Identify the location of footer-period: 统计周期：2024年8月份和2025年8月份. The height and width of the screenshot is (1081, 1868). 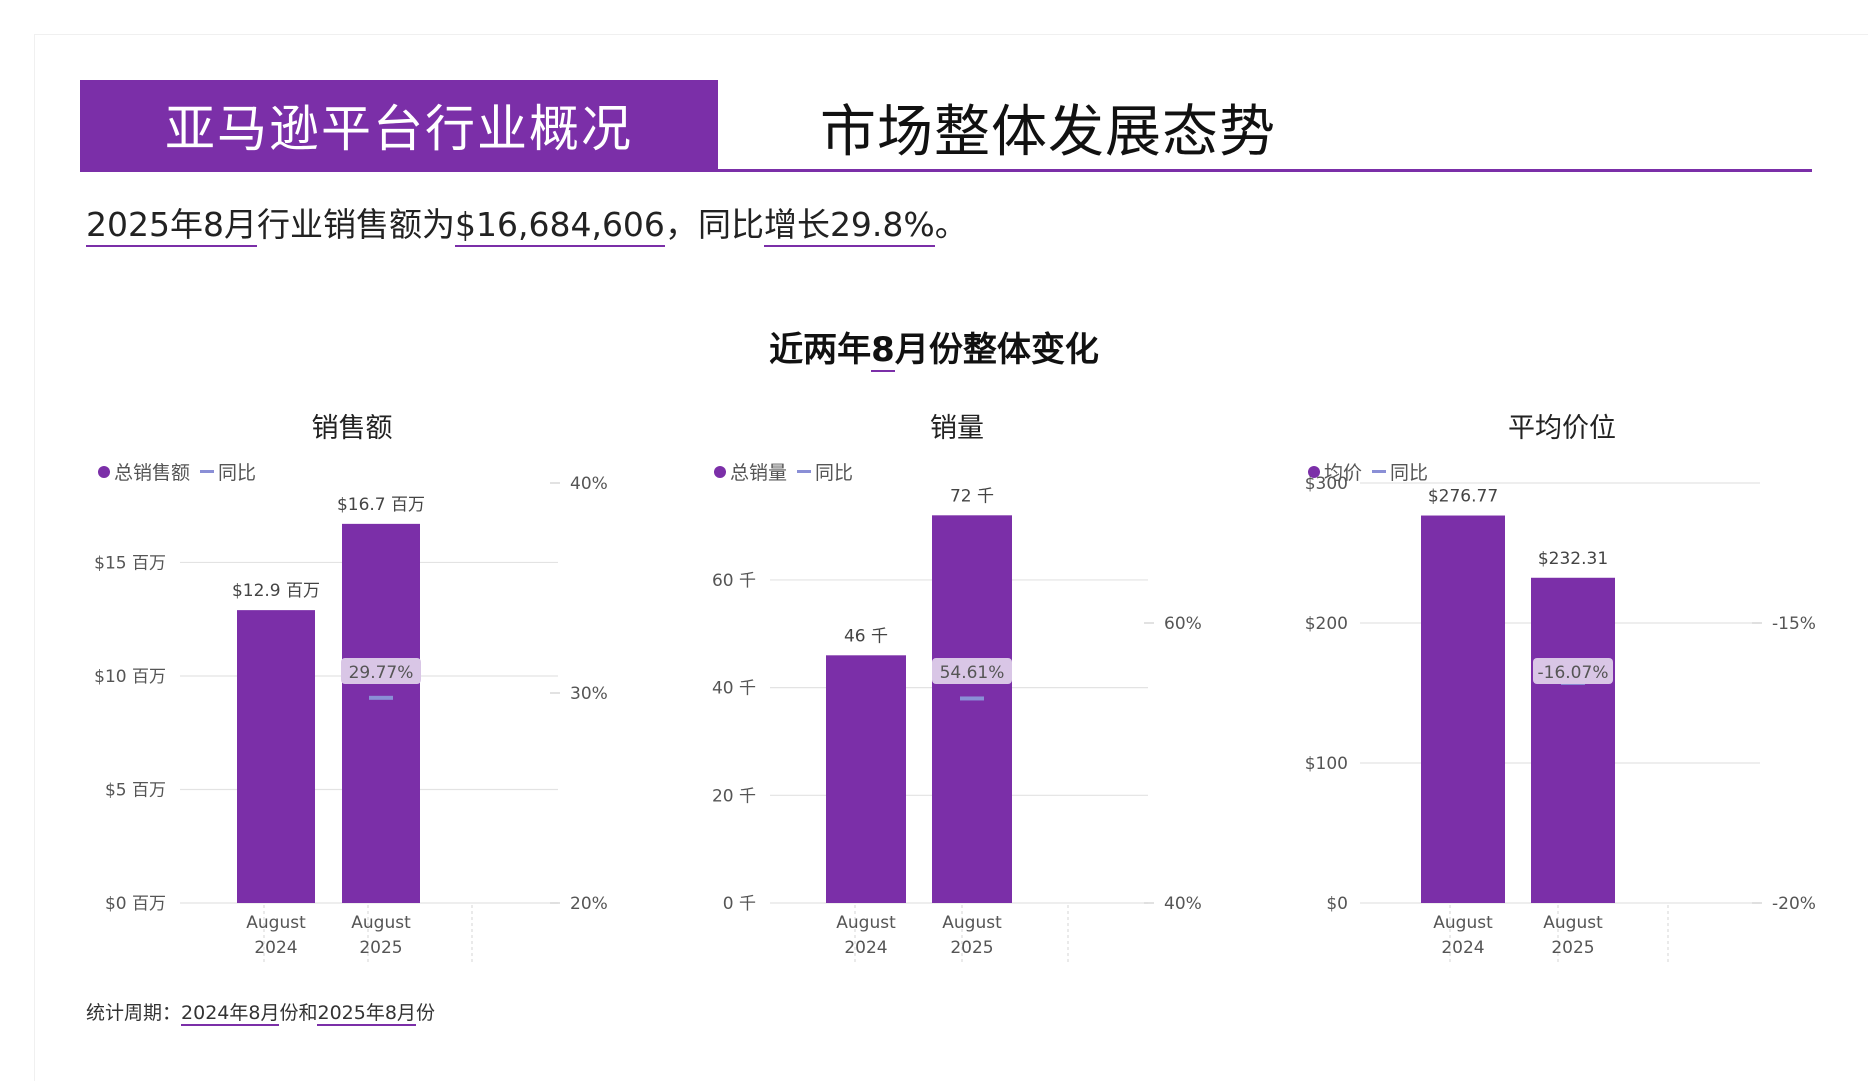
(260, 1012).